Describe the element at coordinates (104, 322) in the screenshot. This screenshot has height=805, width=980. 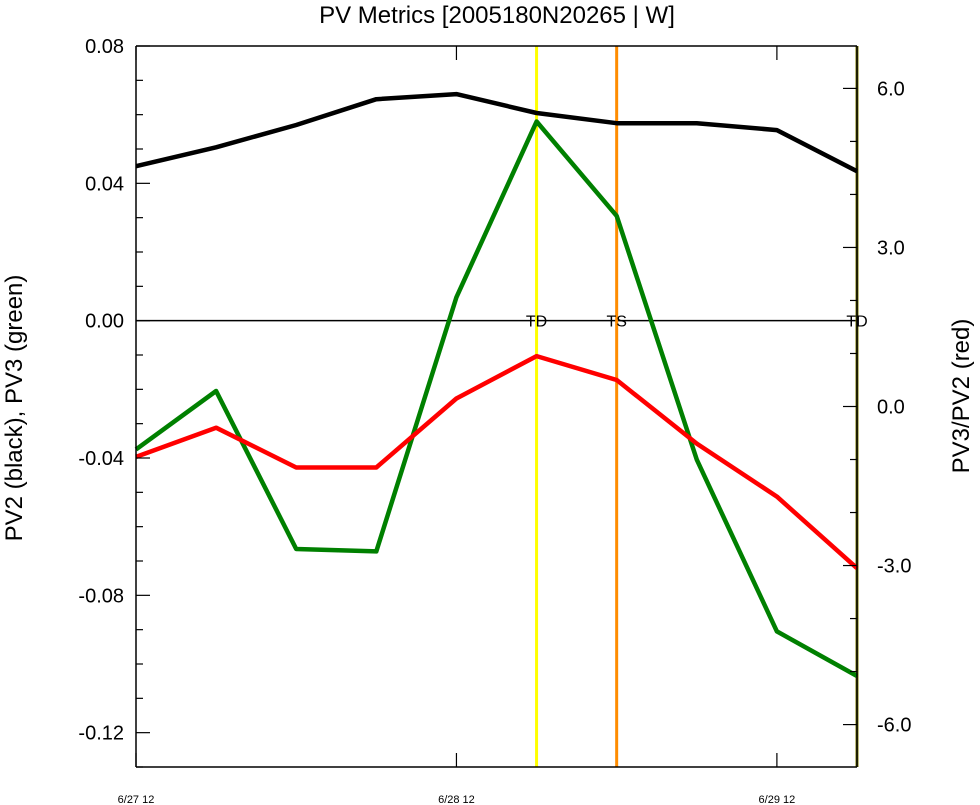
I see `y-left-tick-label: 0.00` at that location.